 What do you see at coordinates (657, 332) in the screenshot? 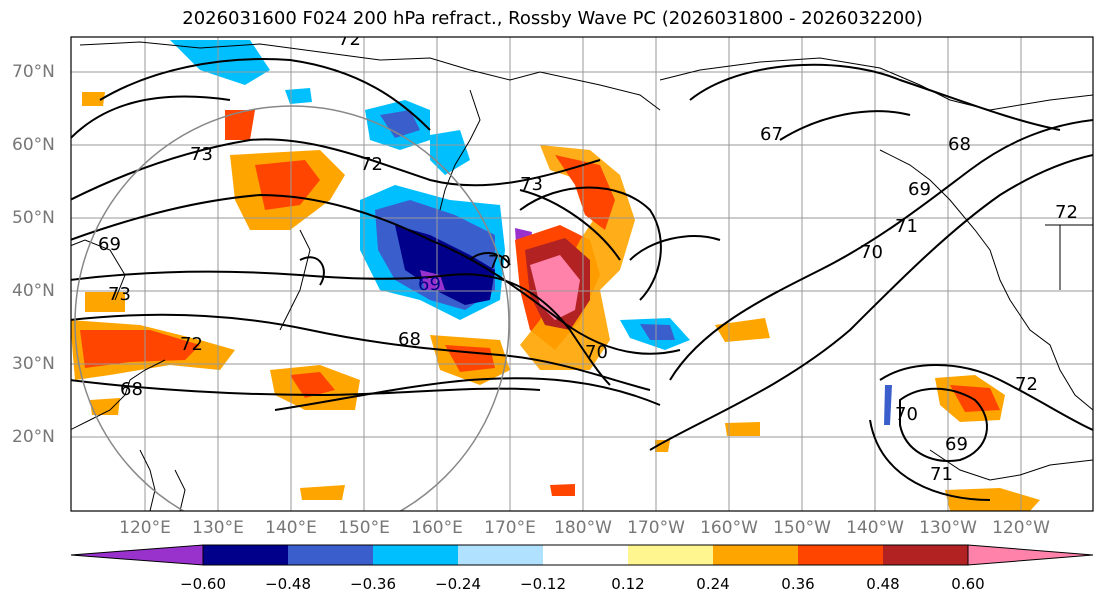
I see `shade-east-blue-core` at bounding box center [657, 332].